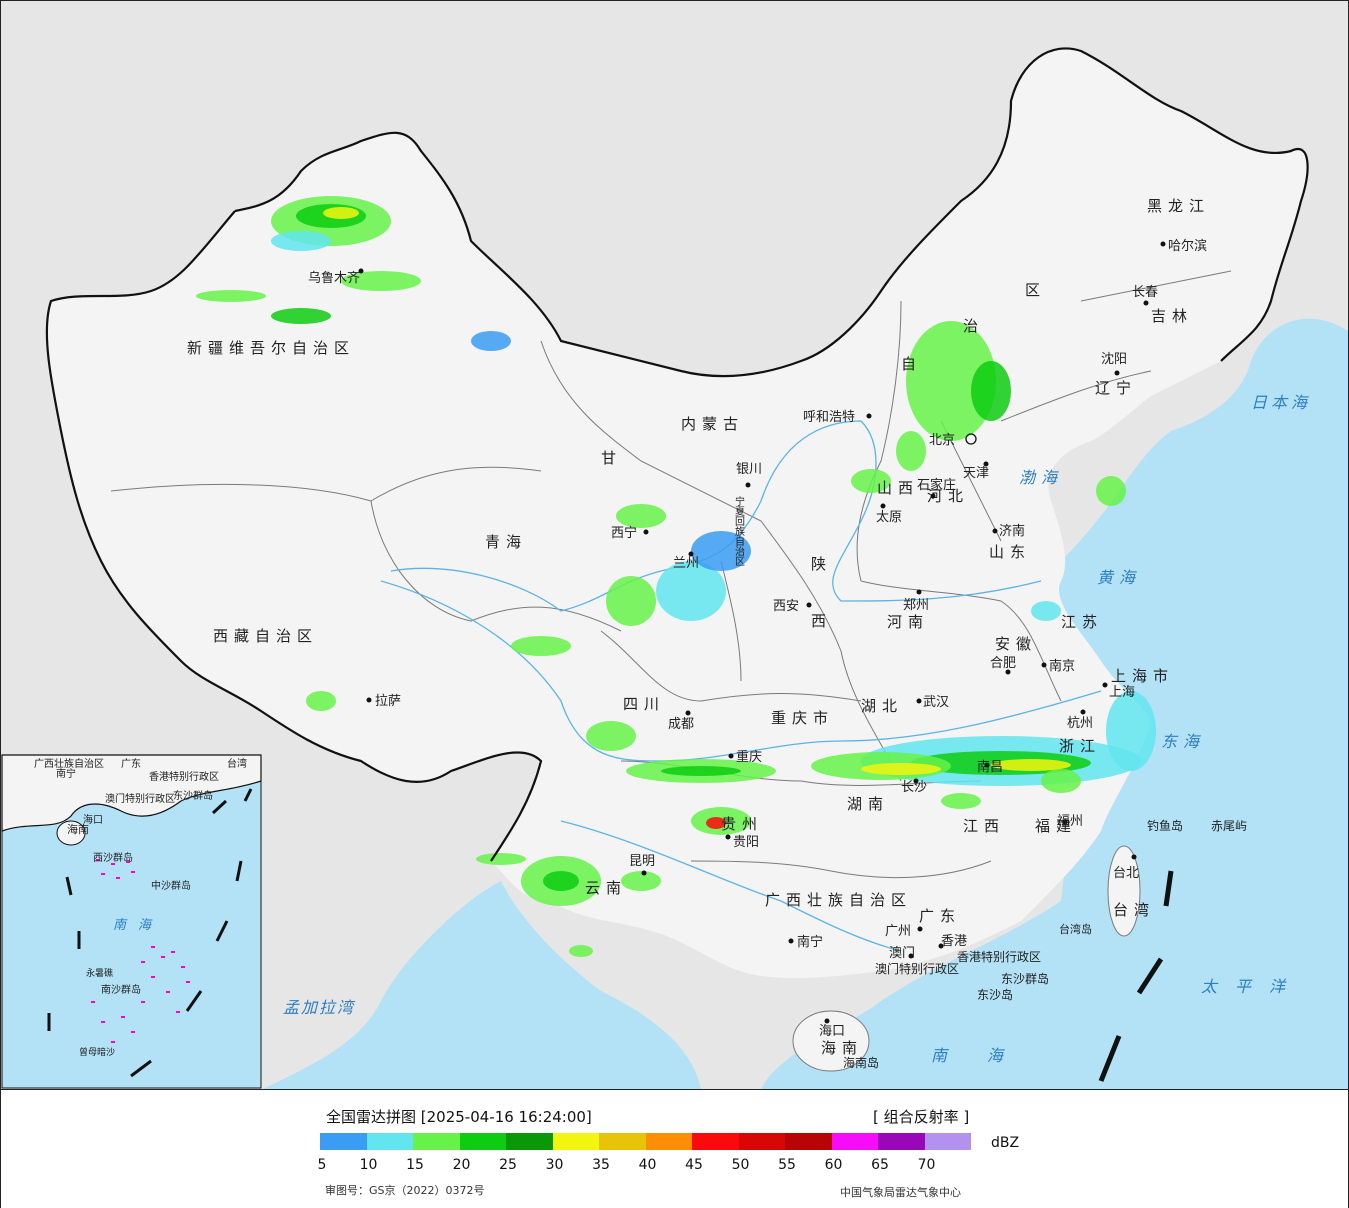 The image size is (1349, 1208). What do you see at coordinates (131, 763) in the screenshot?
I see `inset-label: 广东` at bounding box center [131, 763].